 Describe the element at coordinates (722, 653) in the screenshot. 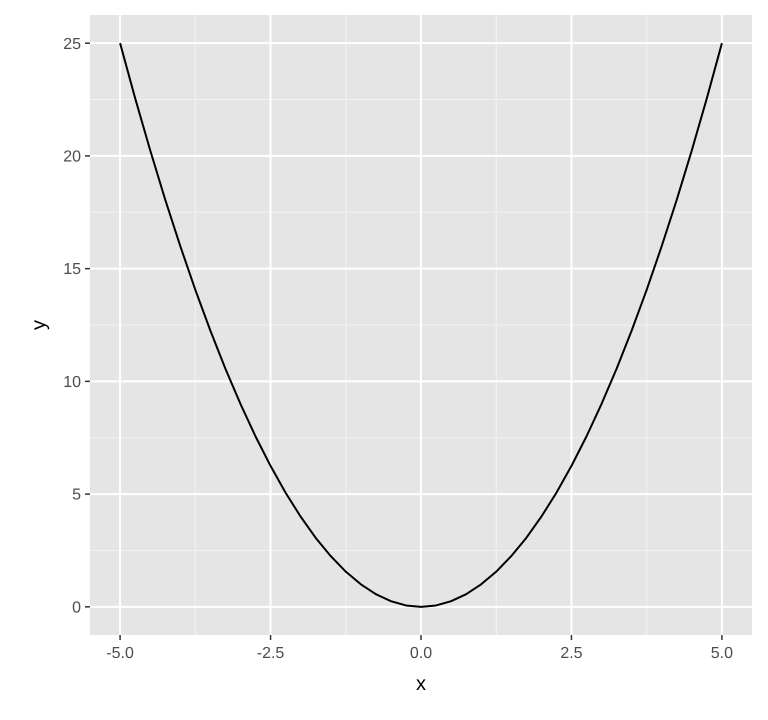

I see `x-tick-label: 5.0` at that location.